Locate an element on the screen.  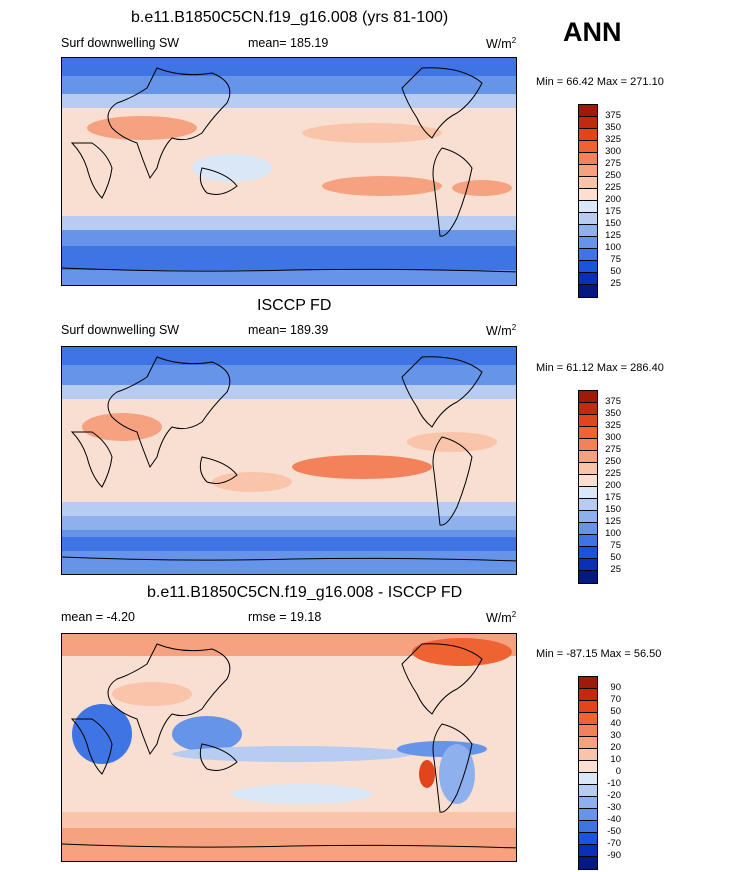
obs-minmax-label: Min = 61.12 Max = 286.40 is located at coordinates (600, 368).